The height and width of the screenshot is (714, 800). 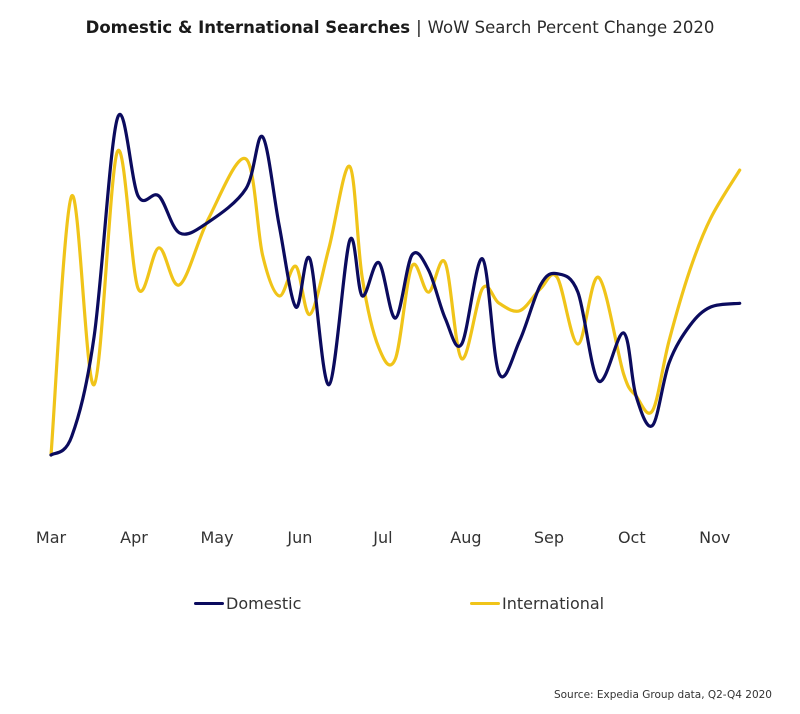 I want to click on title-main: Domestic & International Searches, so click(x=248, y=27).